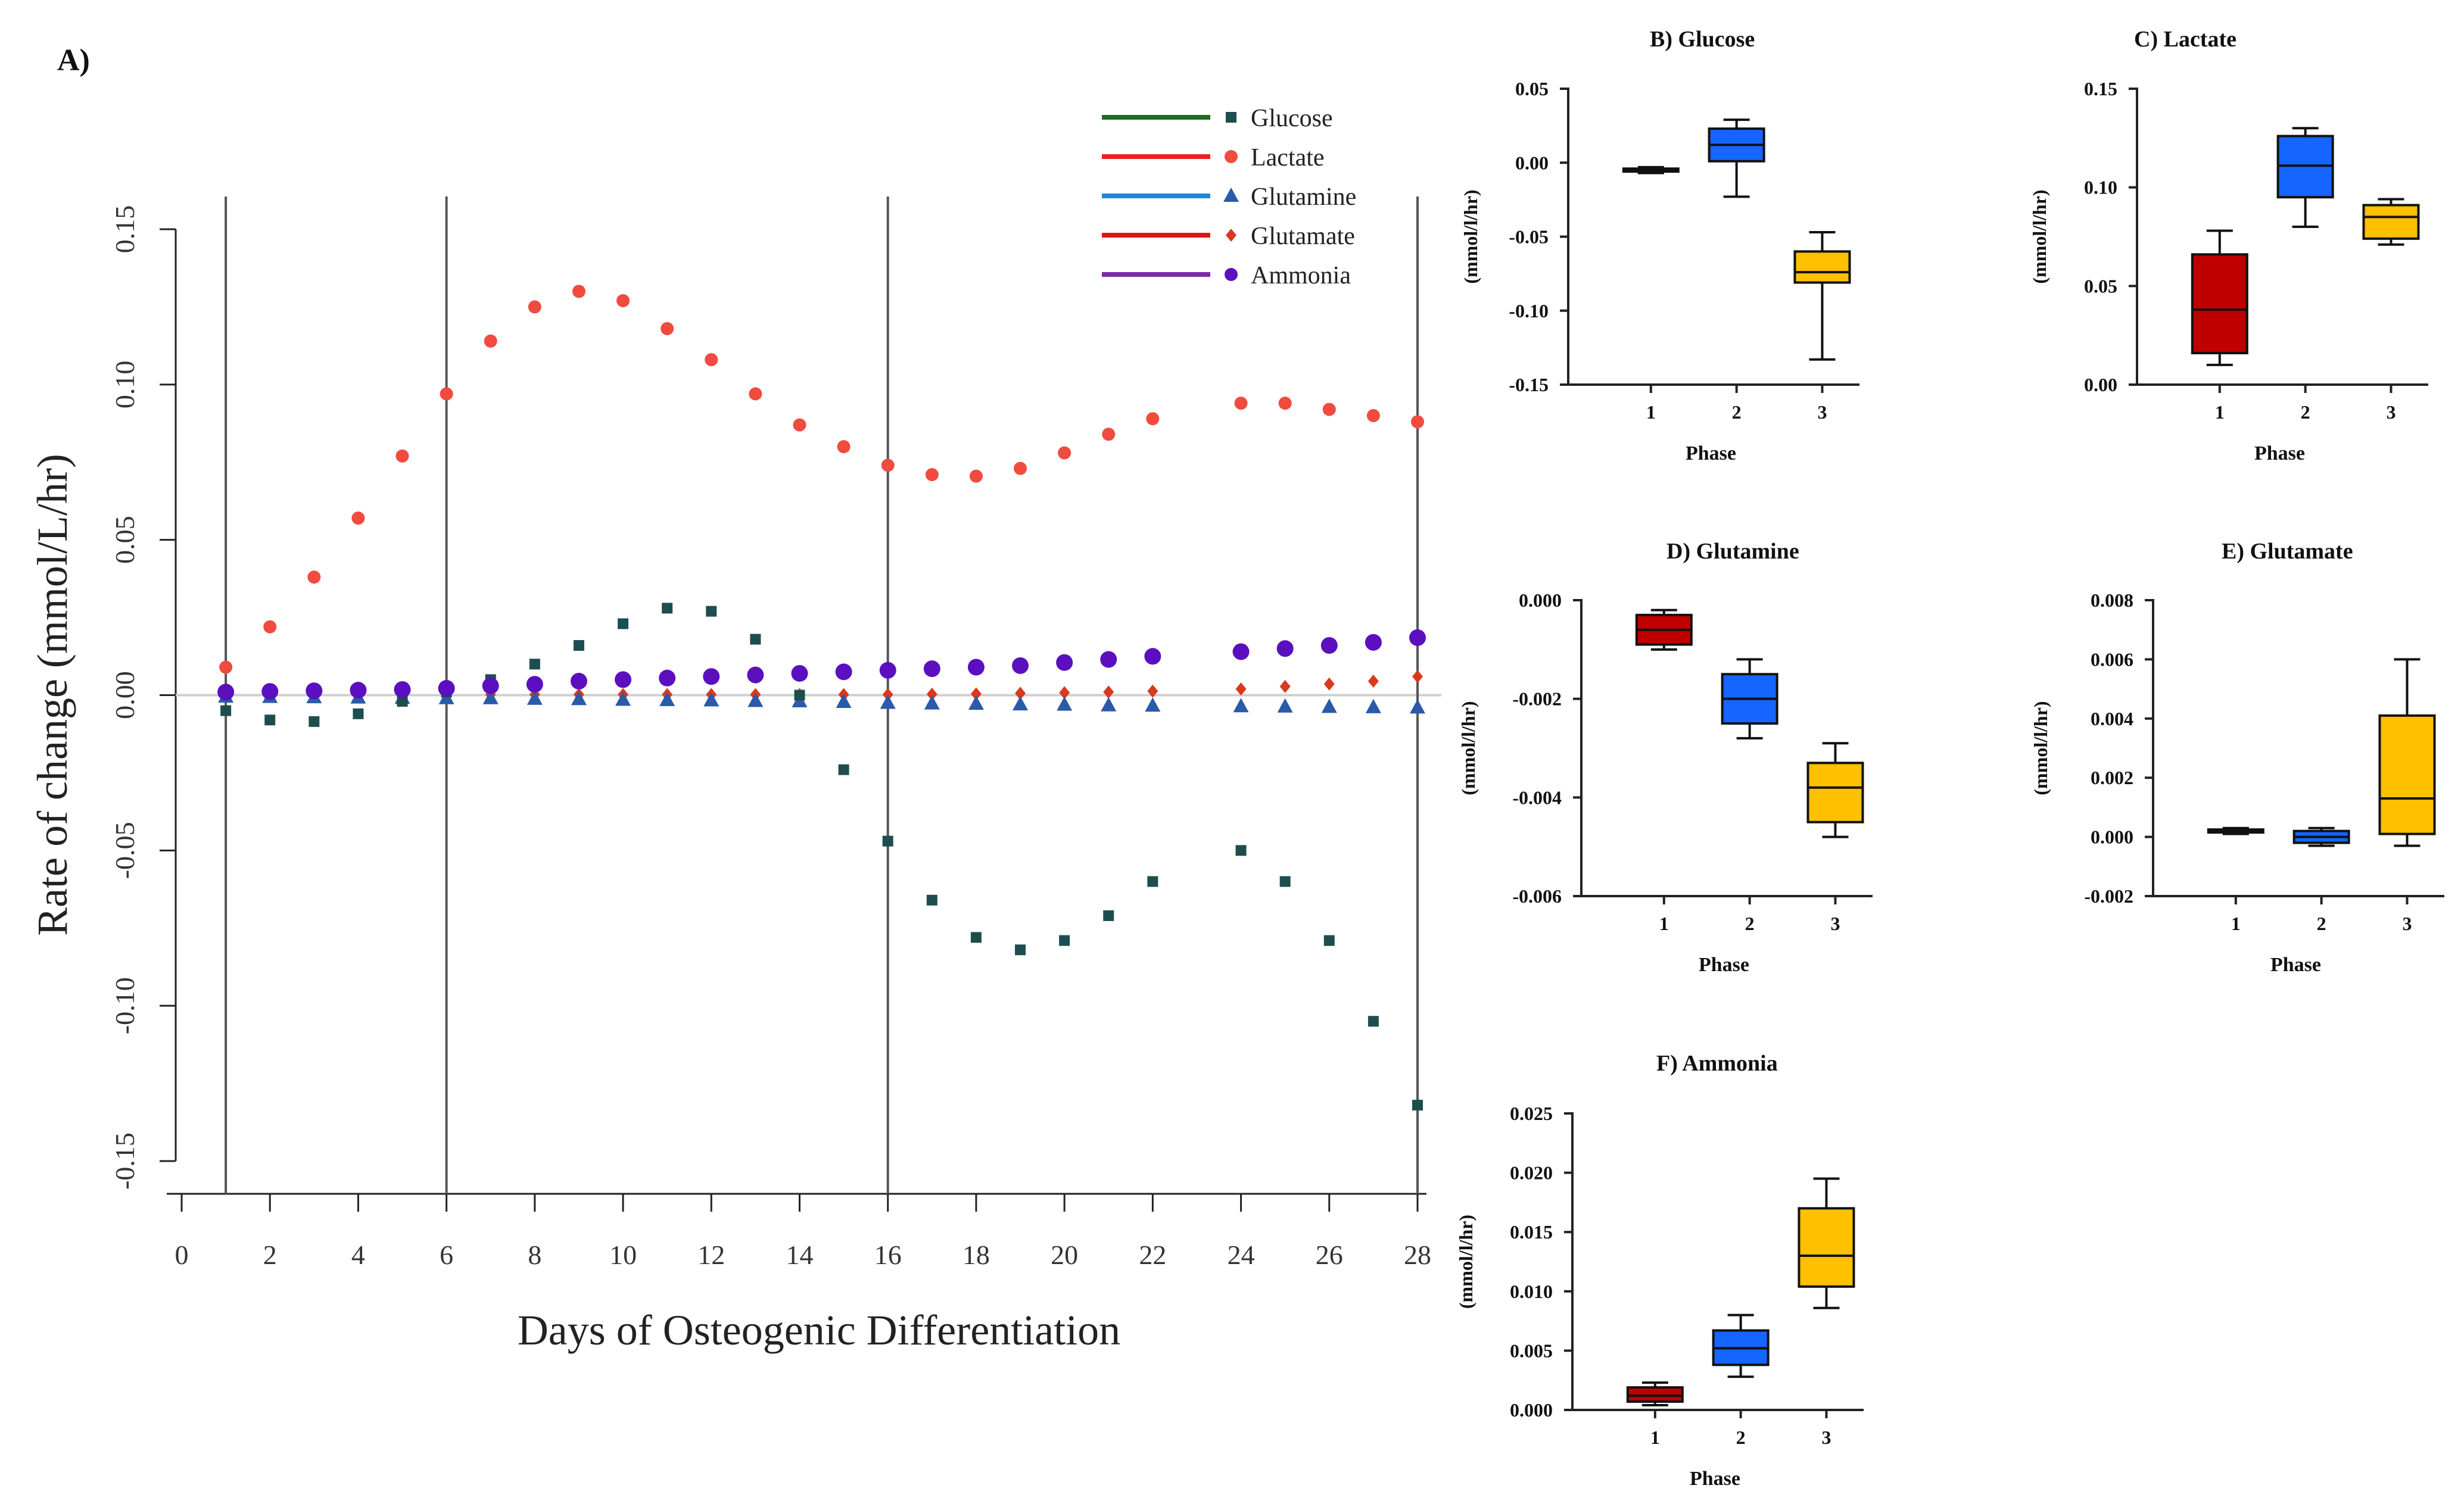 Image resolution: width=2464 pixels, height=1507 pixels. Describe the element at coordinates (1732, 551) in the screenshot. I see `panel-title: D) Glutamine` at that location.